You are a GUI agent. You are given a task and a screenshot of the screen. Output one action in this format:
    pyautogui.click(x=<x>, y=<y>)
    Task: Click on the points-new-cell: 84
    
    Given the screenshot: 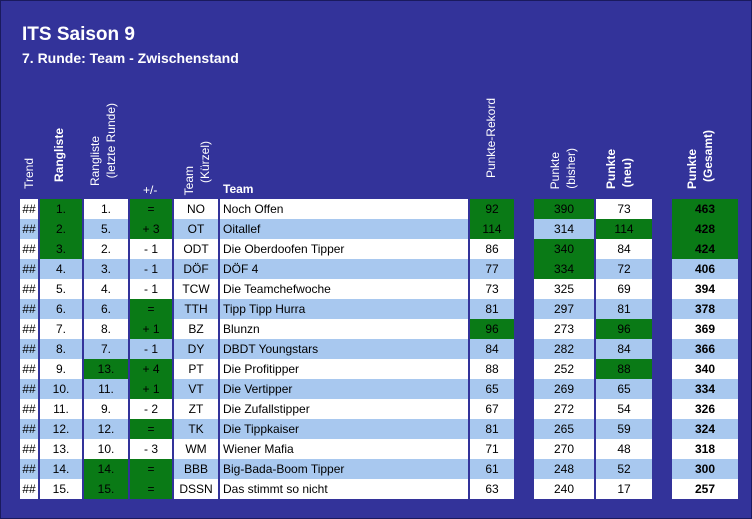 What is the action you would take?
    pyautogui.click(x=624, y=349)
    